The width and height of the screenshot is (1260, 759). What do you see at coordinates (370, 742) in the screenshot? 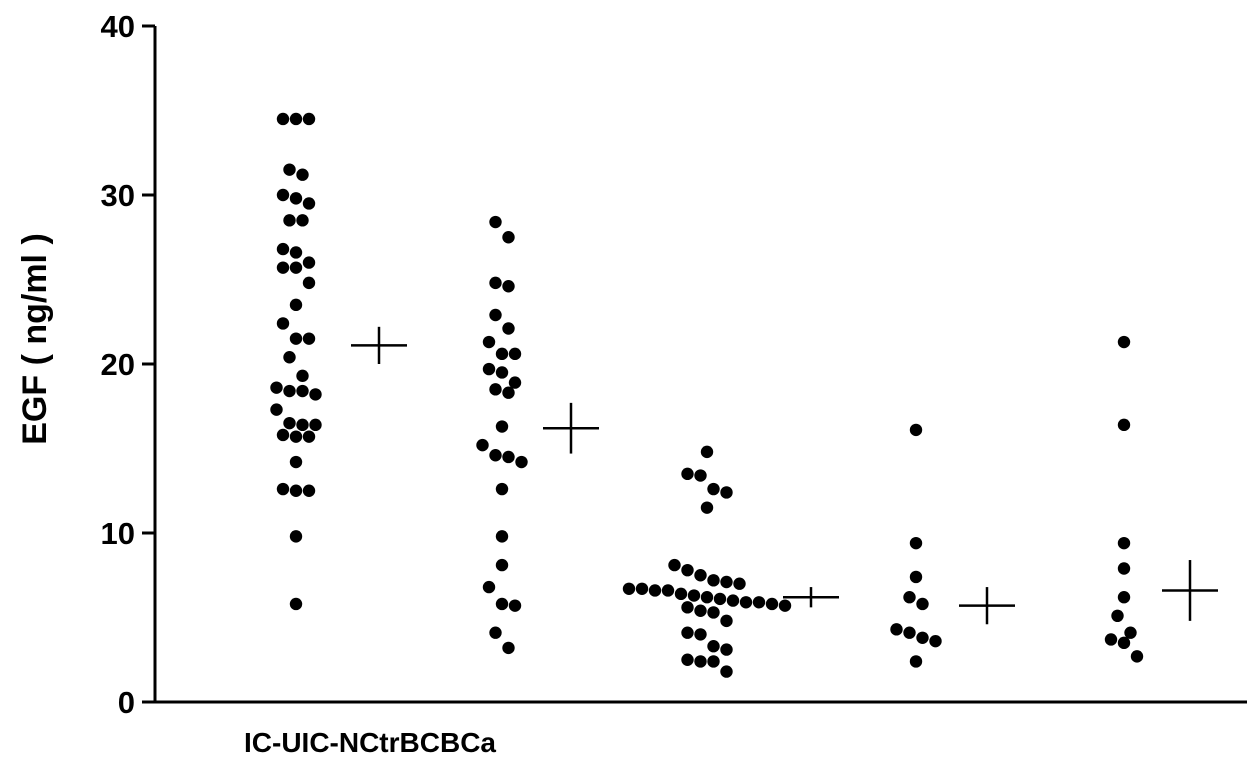
I see `x-category-labels: IC-UIC-NCtrBCBCa` at bounding box center [370, 742].